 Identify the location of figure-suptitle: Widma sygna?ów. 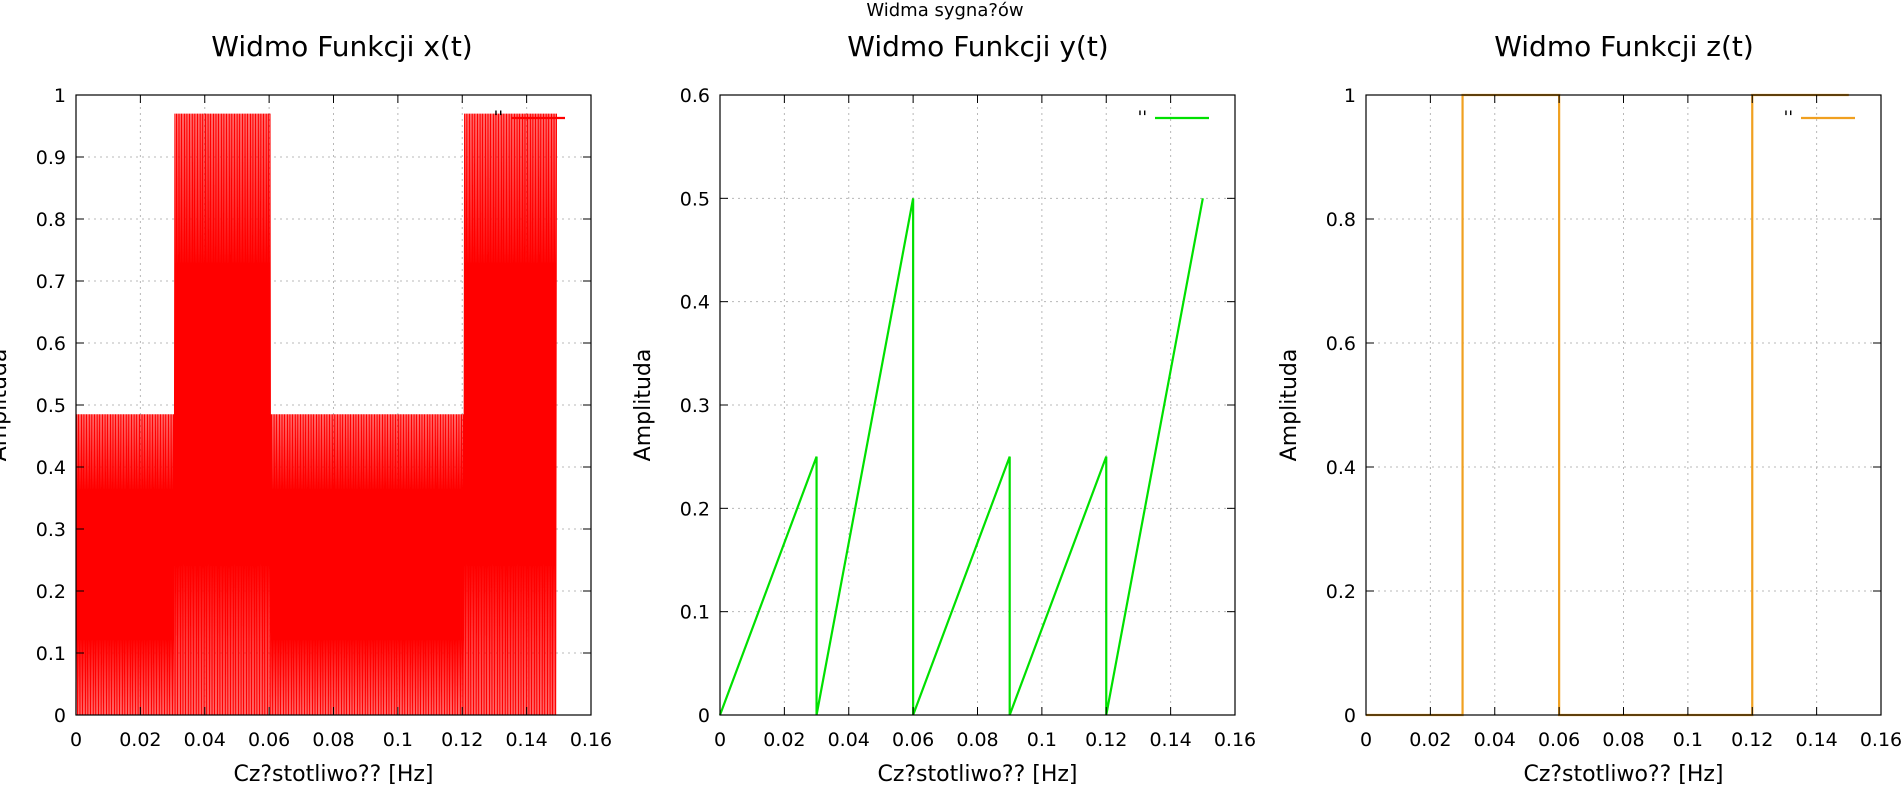
(944, 10).